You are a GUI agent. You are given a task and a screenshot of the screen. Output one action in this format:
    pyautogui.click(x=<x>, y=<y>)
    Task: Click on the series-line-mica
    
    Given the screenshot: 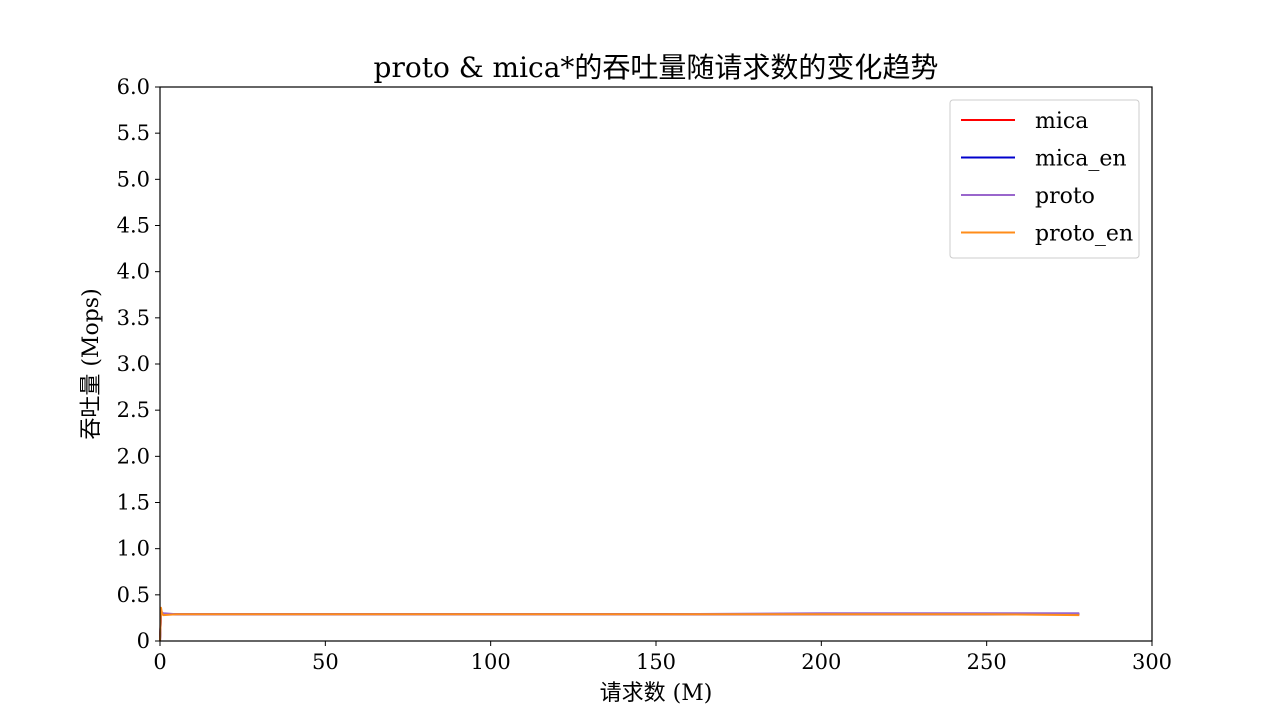 What is the action you would take?
    pyautogui.click(x=619, y=627)
    